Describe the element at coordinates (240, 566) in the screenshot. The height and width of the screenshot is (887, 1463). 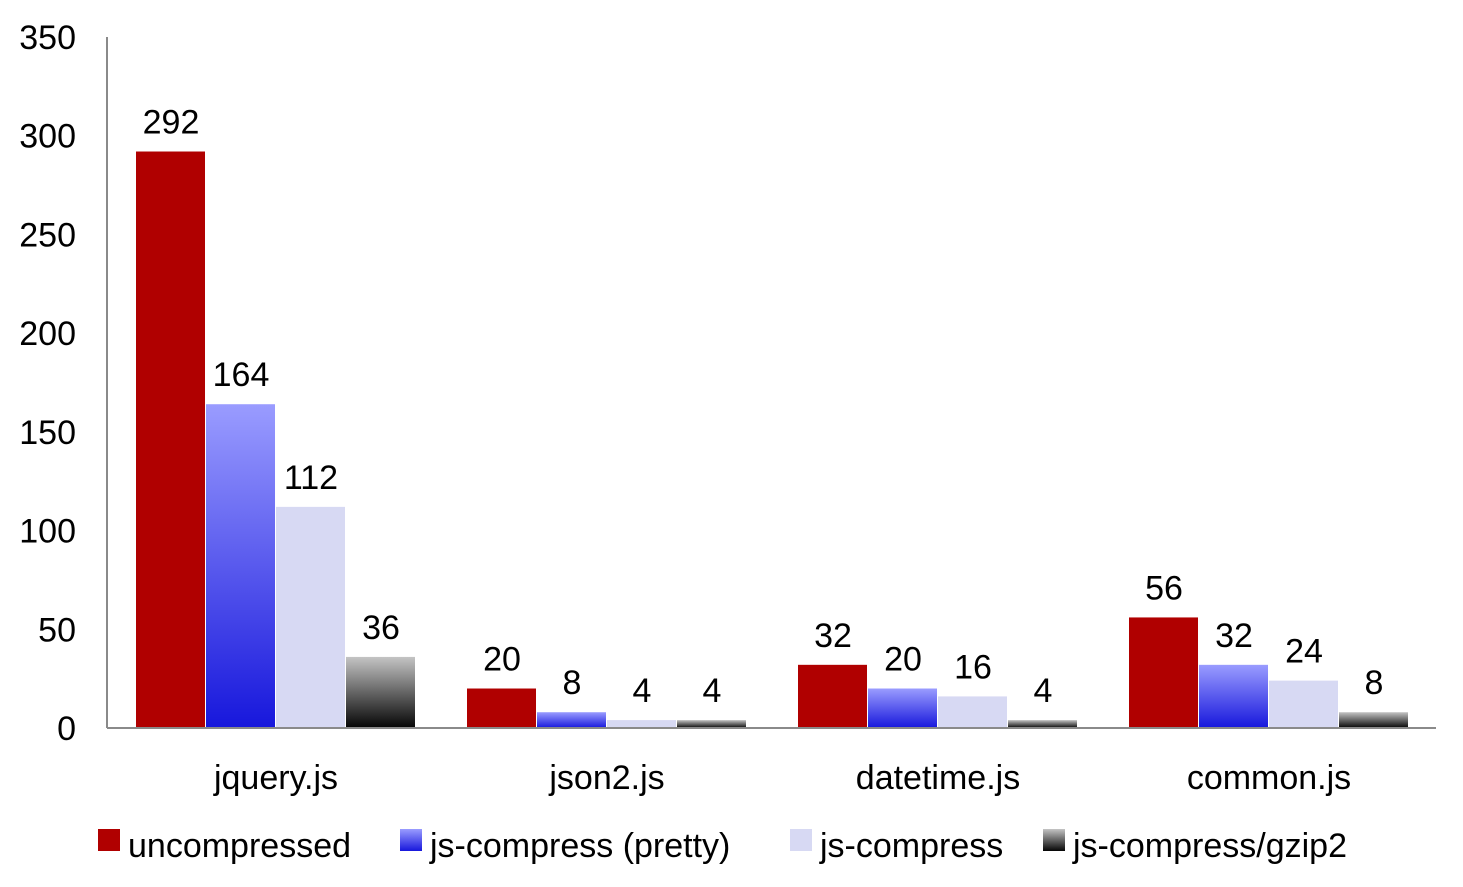
I see `bar-js-compress-pretty--jquery-js` at that location.